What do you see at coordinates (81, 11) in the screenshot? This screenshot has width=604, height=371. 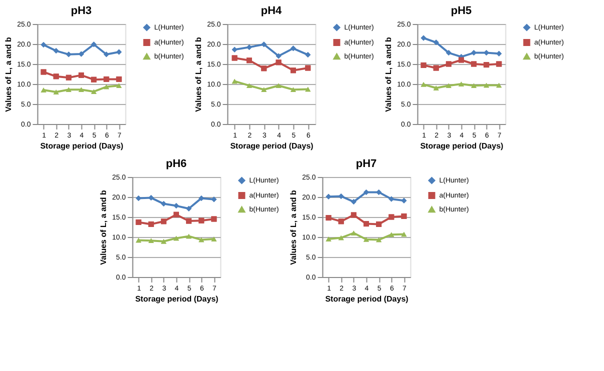 I see `chart-title: pH3` at bounding box center [81, 11].